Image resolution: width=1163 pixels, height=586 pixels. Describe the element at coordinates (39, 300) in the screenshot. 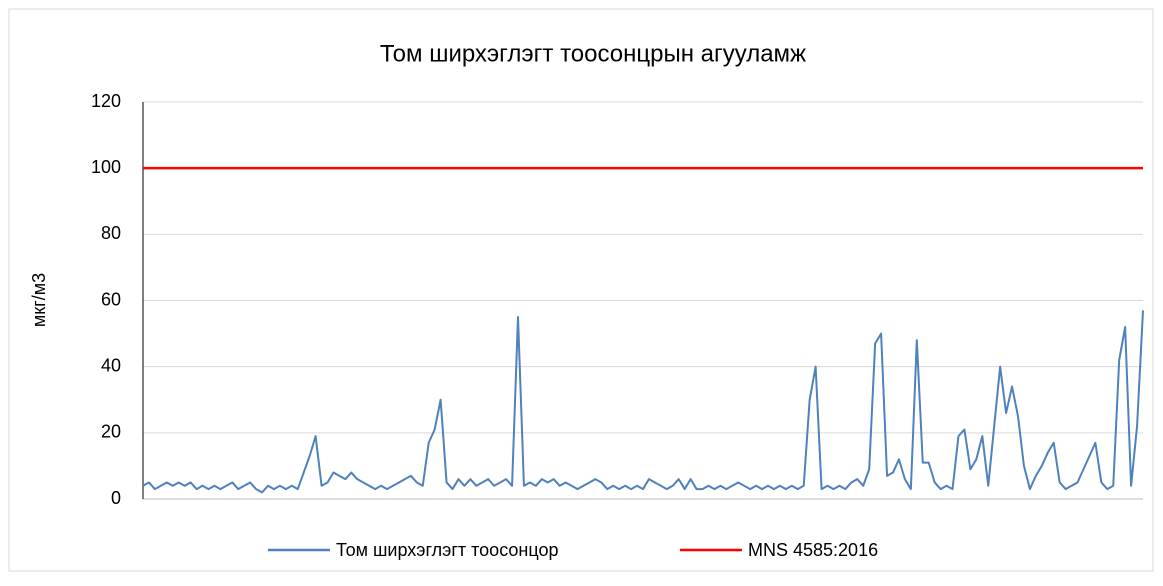

I see `y-axis-label: мкг/м3` at that location.